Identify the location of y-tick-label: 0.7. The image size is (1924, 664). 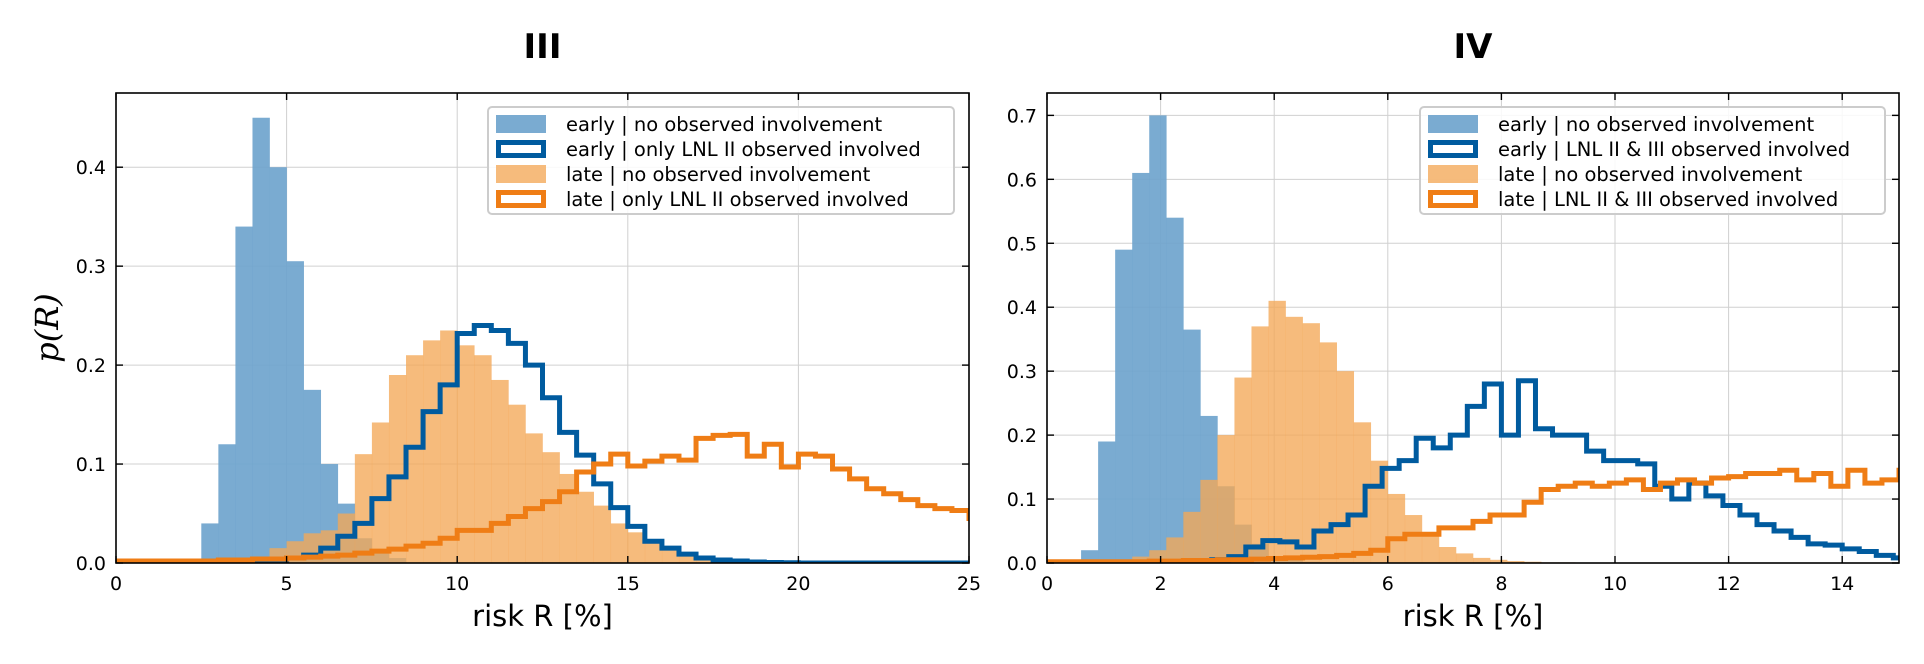
(1022, 116).